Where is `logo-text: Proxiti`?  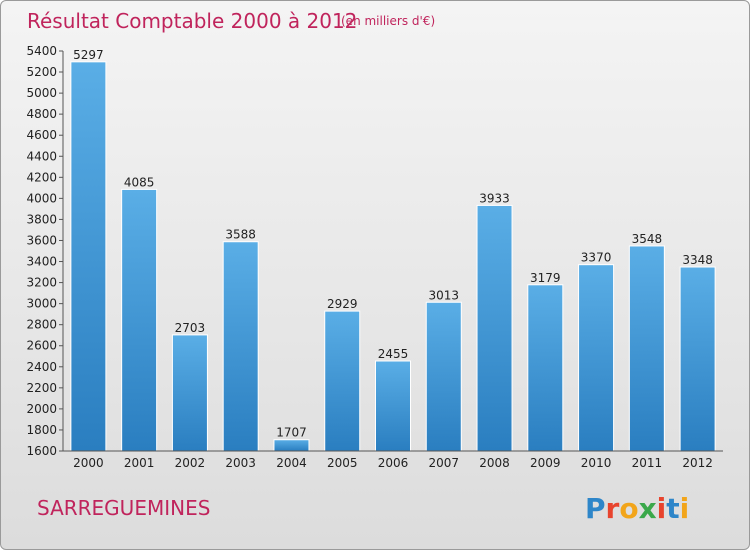
logo-text: Proxiti is located at coordinates (637, 508).